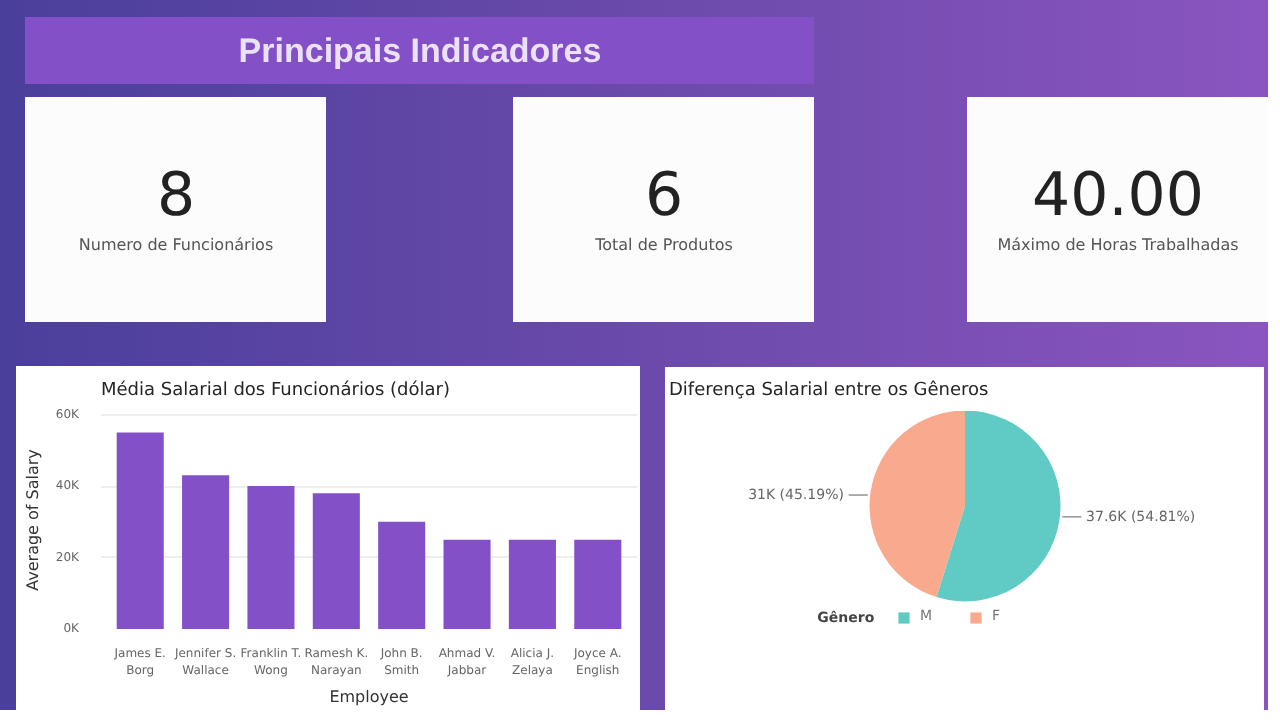 The width and height of the screenshot is (1280, 720). What do you see at coordinates (663, 244) in the screenshot?
I see `text: Total de Produtos` at bounding box center [663, 244].